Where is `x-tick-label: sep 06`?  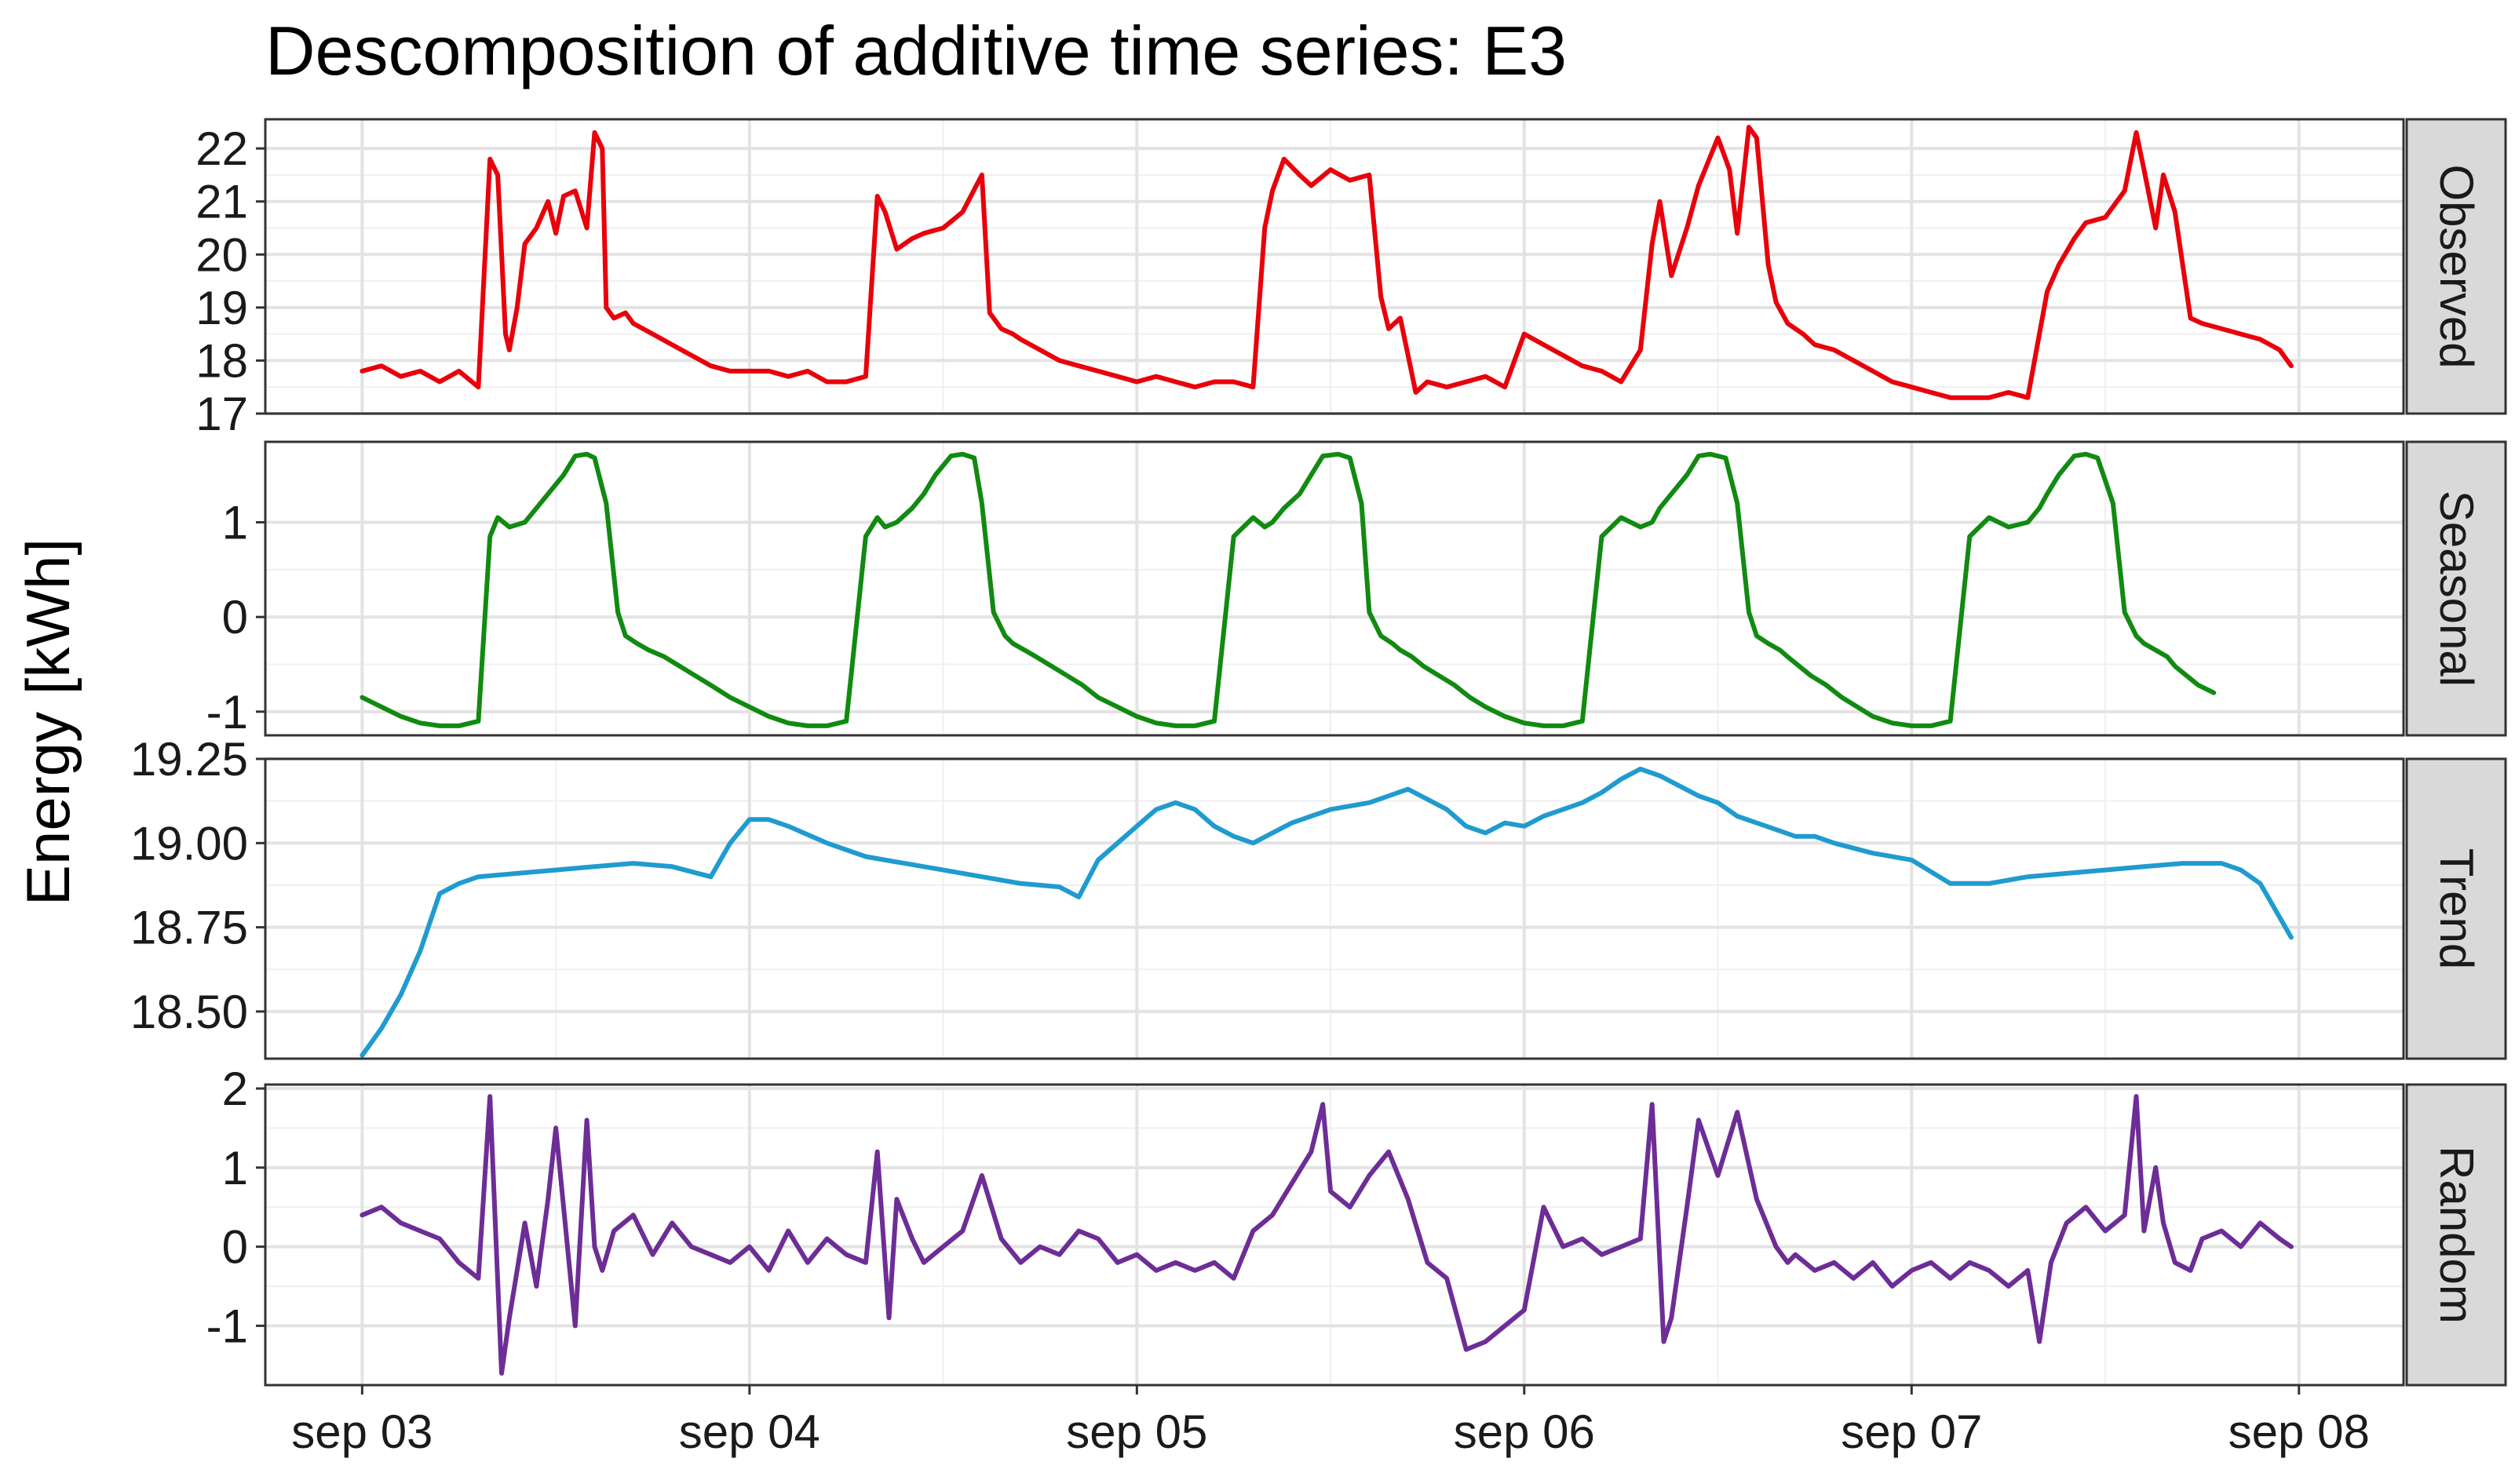 x-tick-label: sep 06 is located at coordinates (1524, 1432).